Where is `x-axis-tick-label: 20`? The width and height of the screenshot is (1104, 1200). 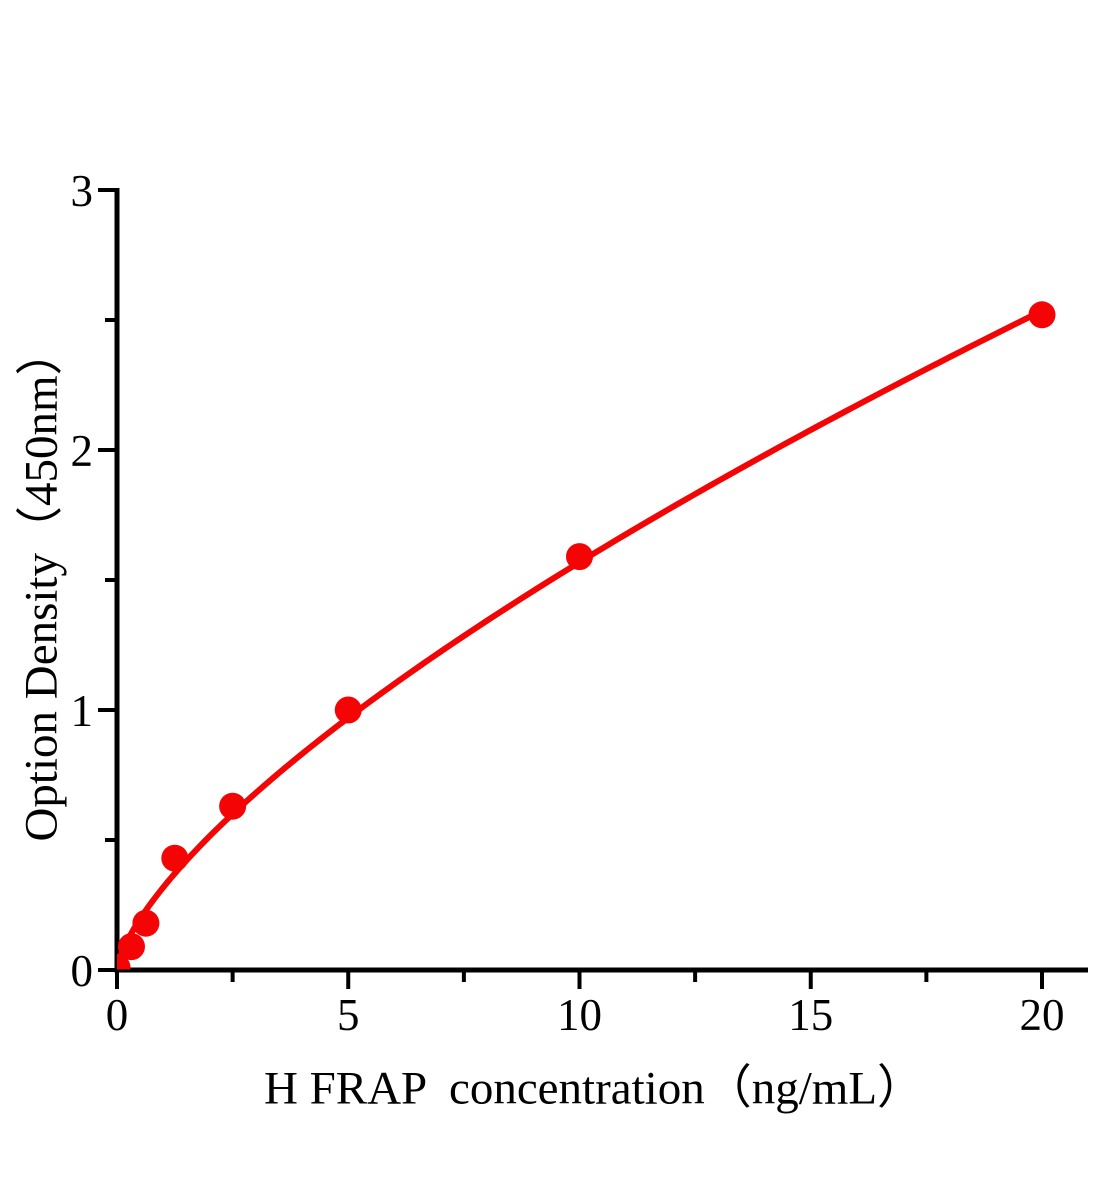
x-axis-tick-label: 20 is located at coordinates (1042, 1015).